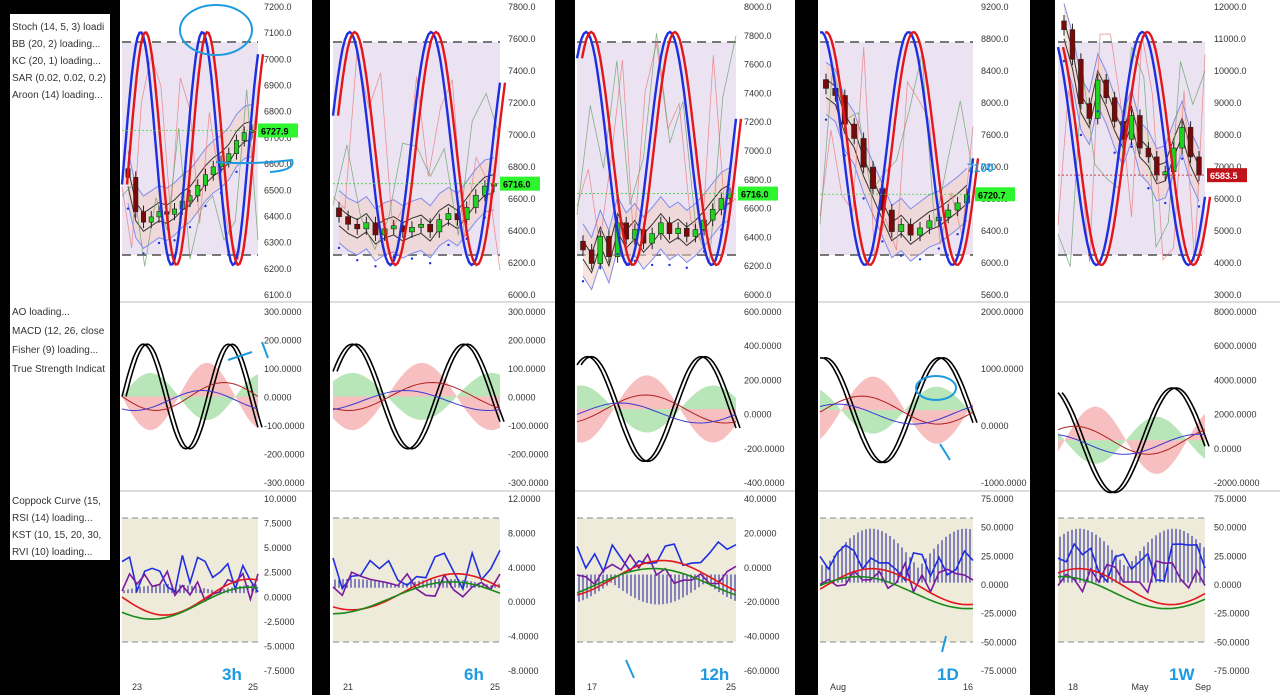 This screenshot has width=1280, height=695. What do you see at coordinates (1073, 687) in the screenshot?
I see `x-tick-label: 18` at bounding box center [1073, 687].